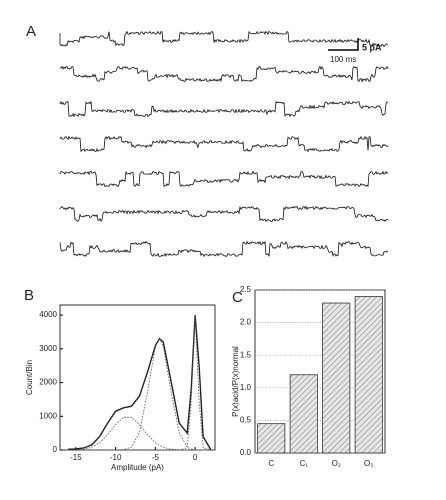 This screenshot has height=500, width=446. Describe the element at coordinates (246, 420) in the screenshot. I see `y-tick-label: 0.5` at that location.